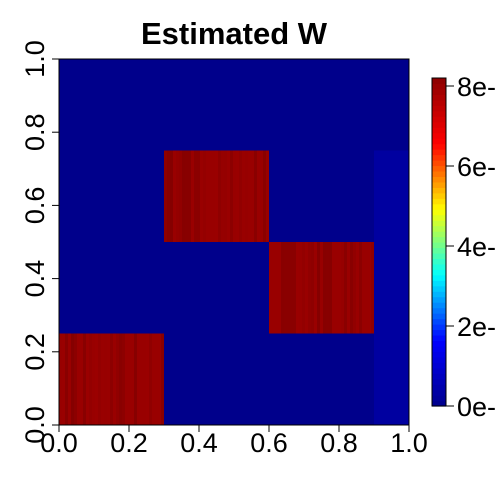  I want to click on colorbar-tick-label: 8e-, so click(476, 87).